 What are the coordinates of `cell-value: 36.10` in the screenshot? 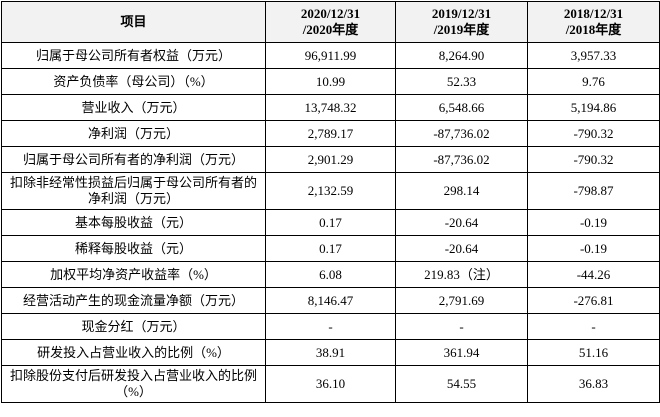 It's located at (330, 384).